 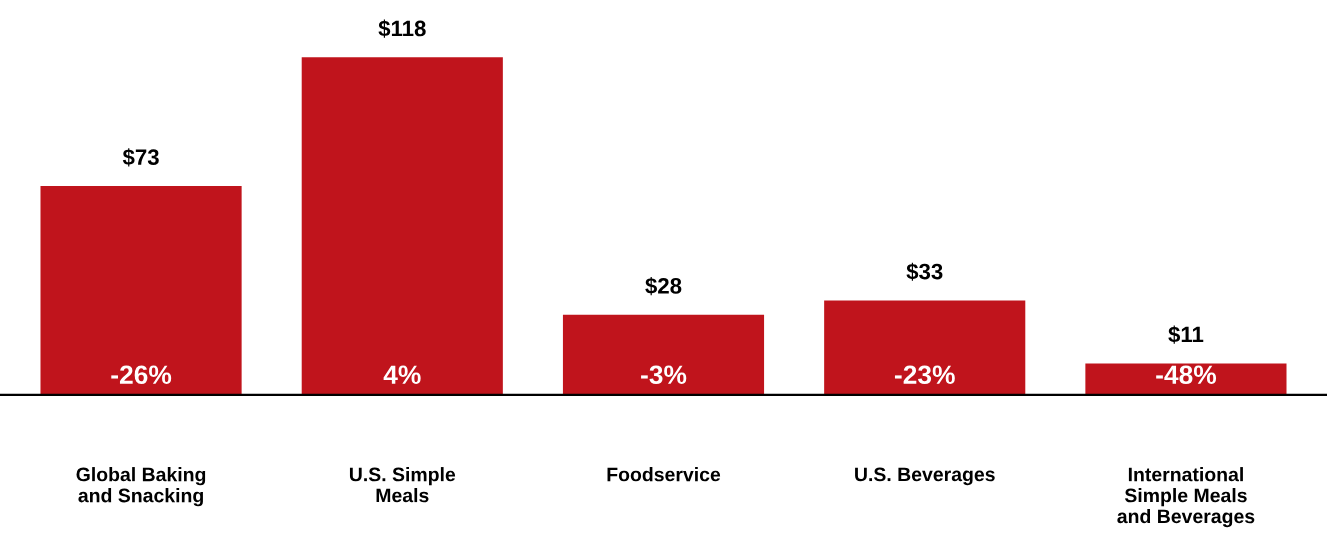 What do you see at coordinates (1186, 375) in the screenshot?
I see `annotation: -48%` at bounding box center [1186, 375].